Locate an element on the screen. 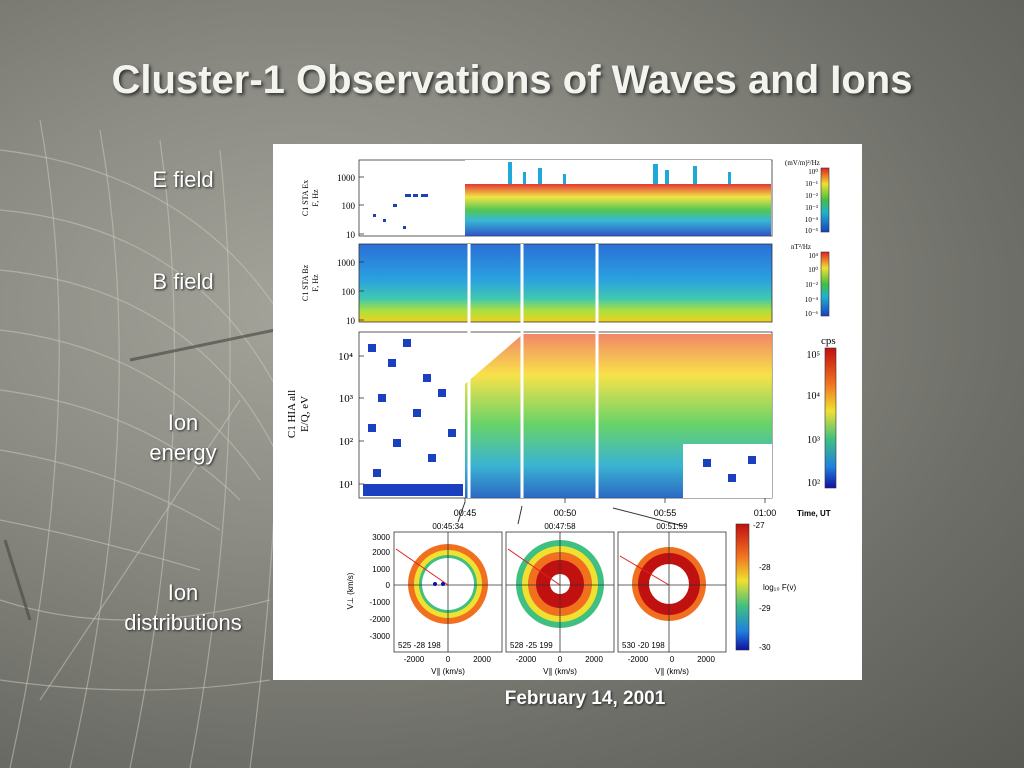 This screenshot has height=768, width=1024. b-cbar-4: 10⁻⁶ is located at coordinates (812, 314).